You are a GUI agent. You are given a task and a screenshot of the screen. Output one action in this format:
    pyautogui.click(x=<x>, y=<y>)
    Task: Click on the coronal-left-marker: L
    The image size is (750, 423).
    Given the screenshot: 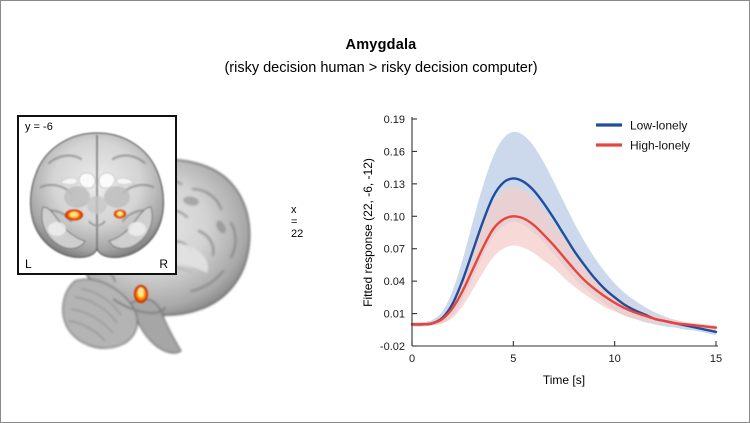 What is the action you would take?
    pyautogui.click(x=28, y=264)
    